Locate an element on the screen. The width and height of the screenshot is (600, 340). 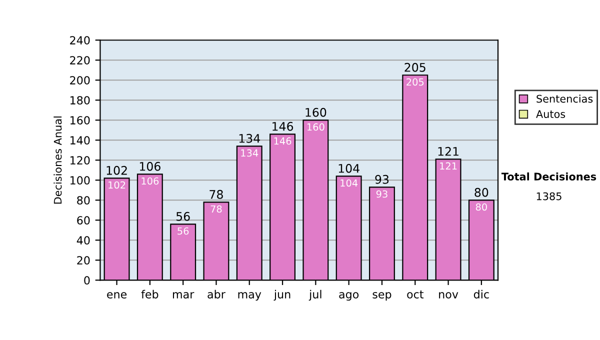
total-label: 160 is located at coordinates (316, 112).